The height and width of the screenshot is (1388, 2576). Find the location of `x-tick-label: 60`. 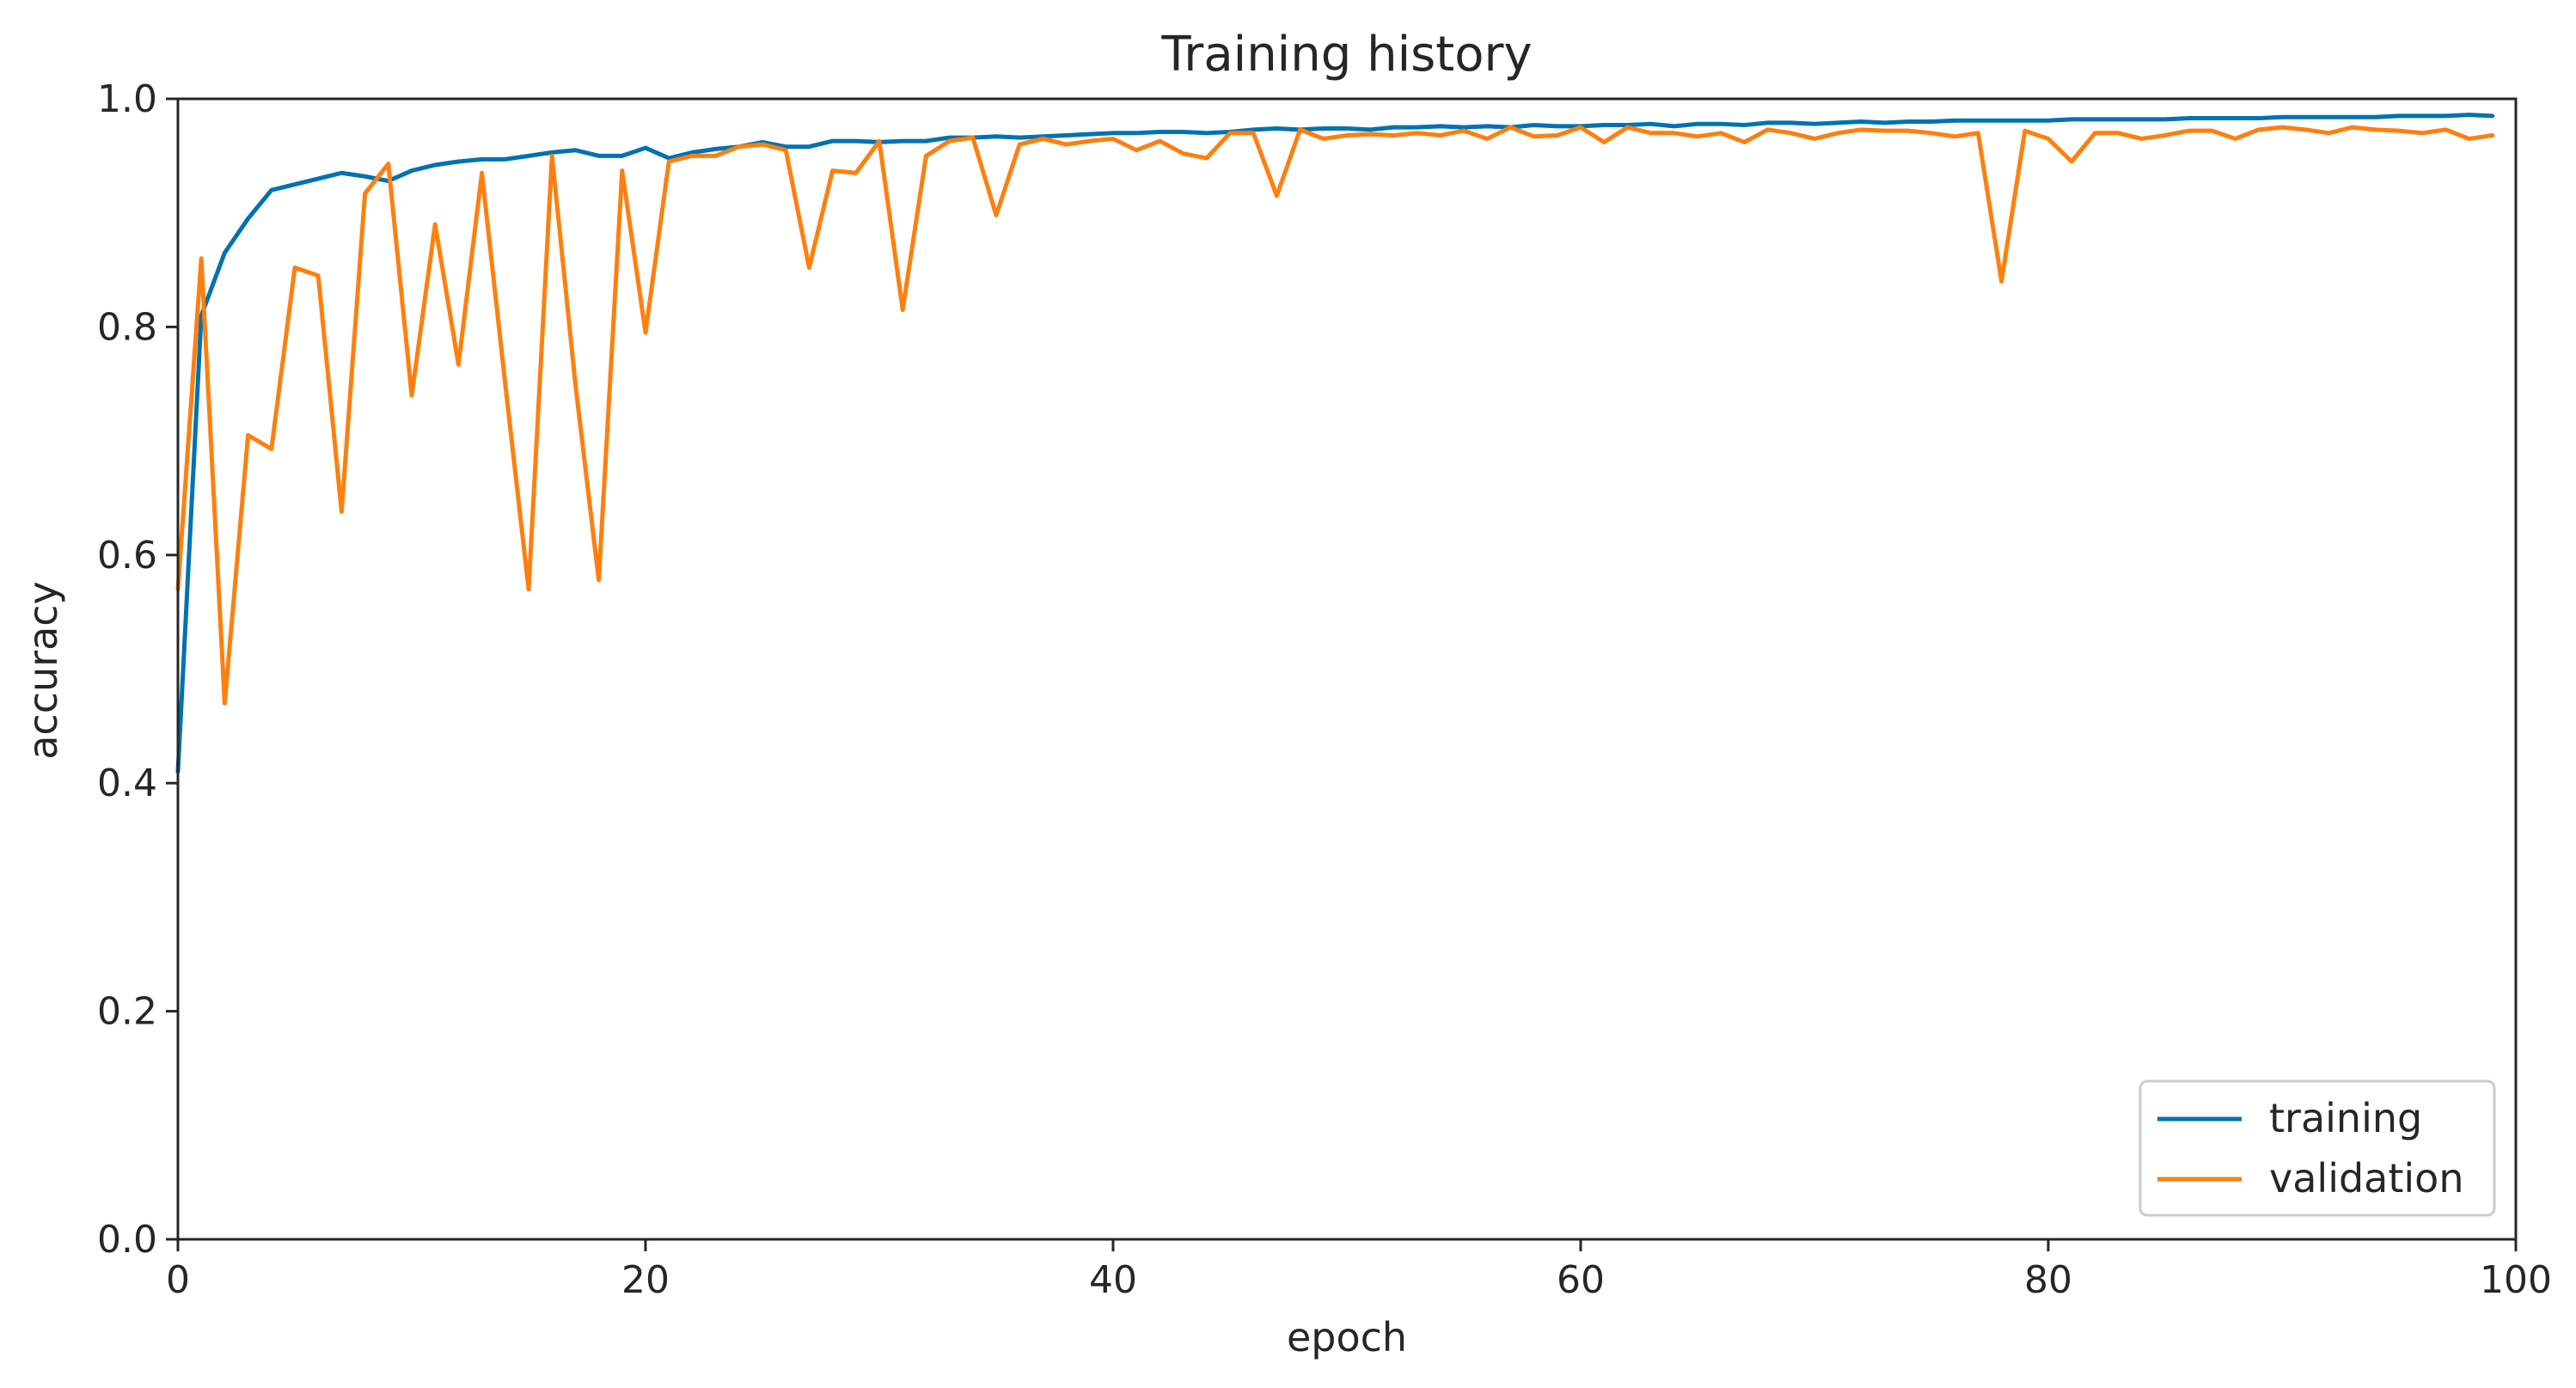

x-tick-label: 60 is located at coordinates (1581, 1280).